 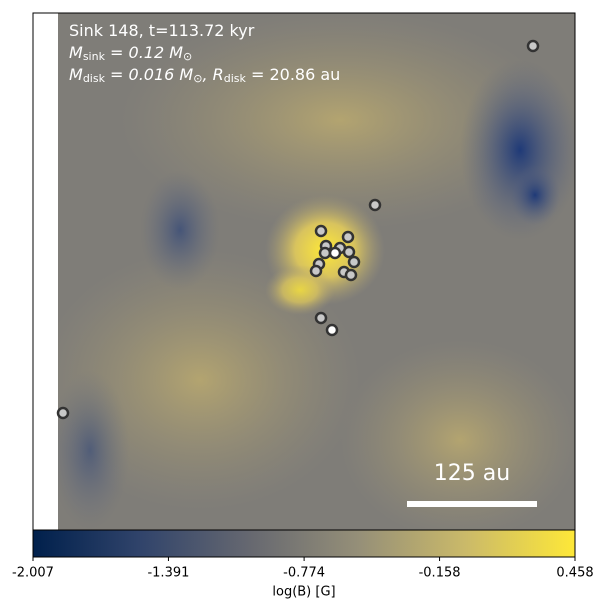 I want to click on colorbar-tick-label: -1.391, so click(x=168, y=573).